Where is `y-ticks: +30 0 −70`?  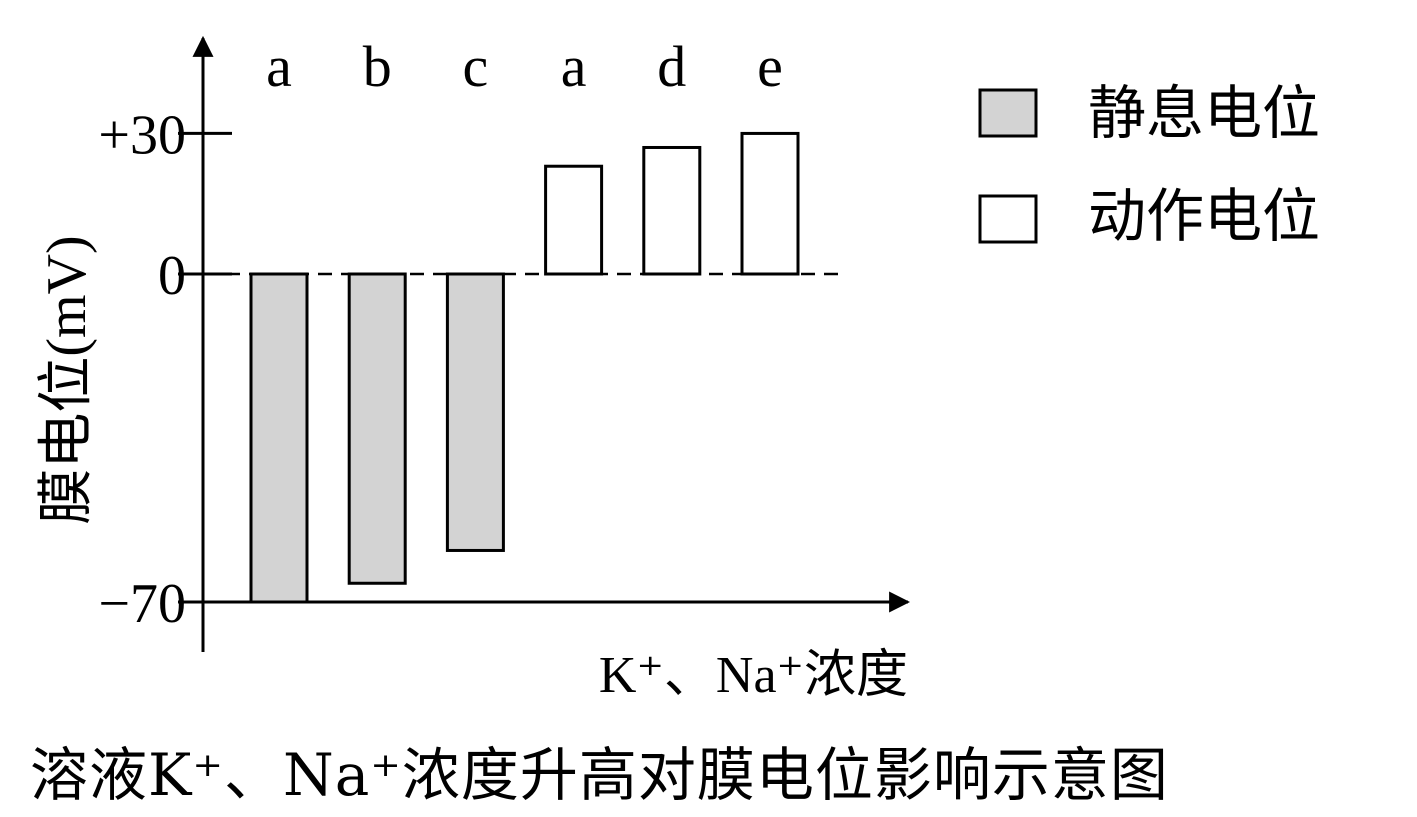
y-ticks: +30 0 −70 is located at coordinates (165, 369).